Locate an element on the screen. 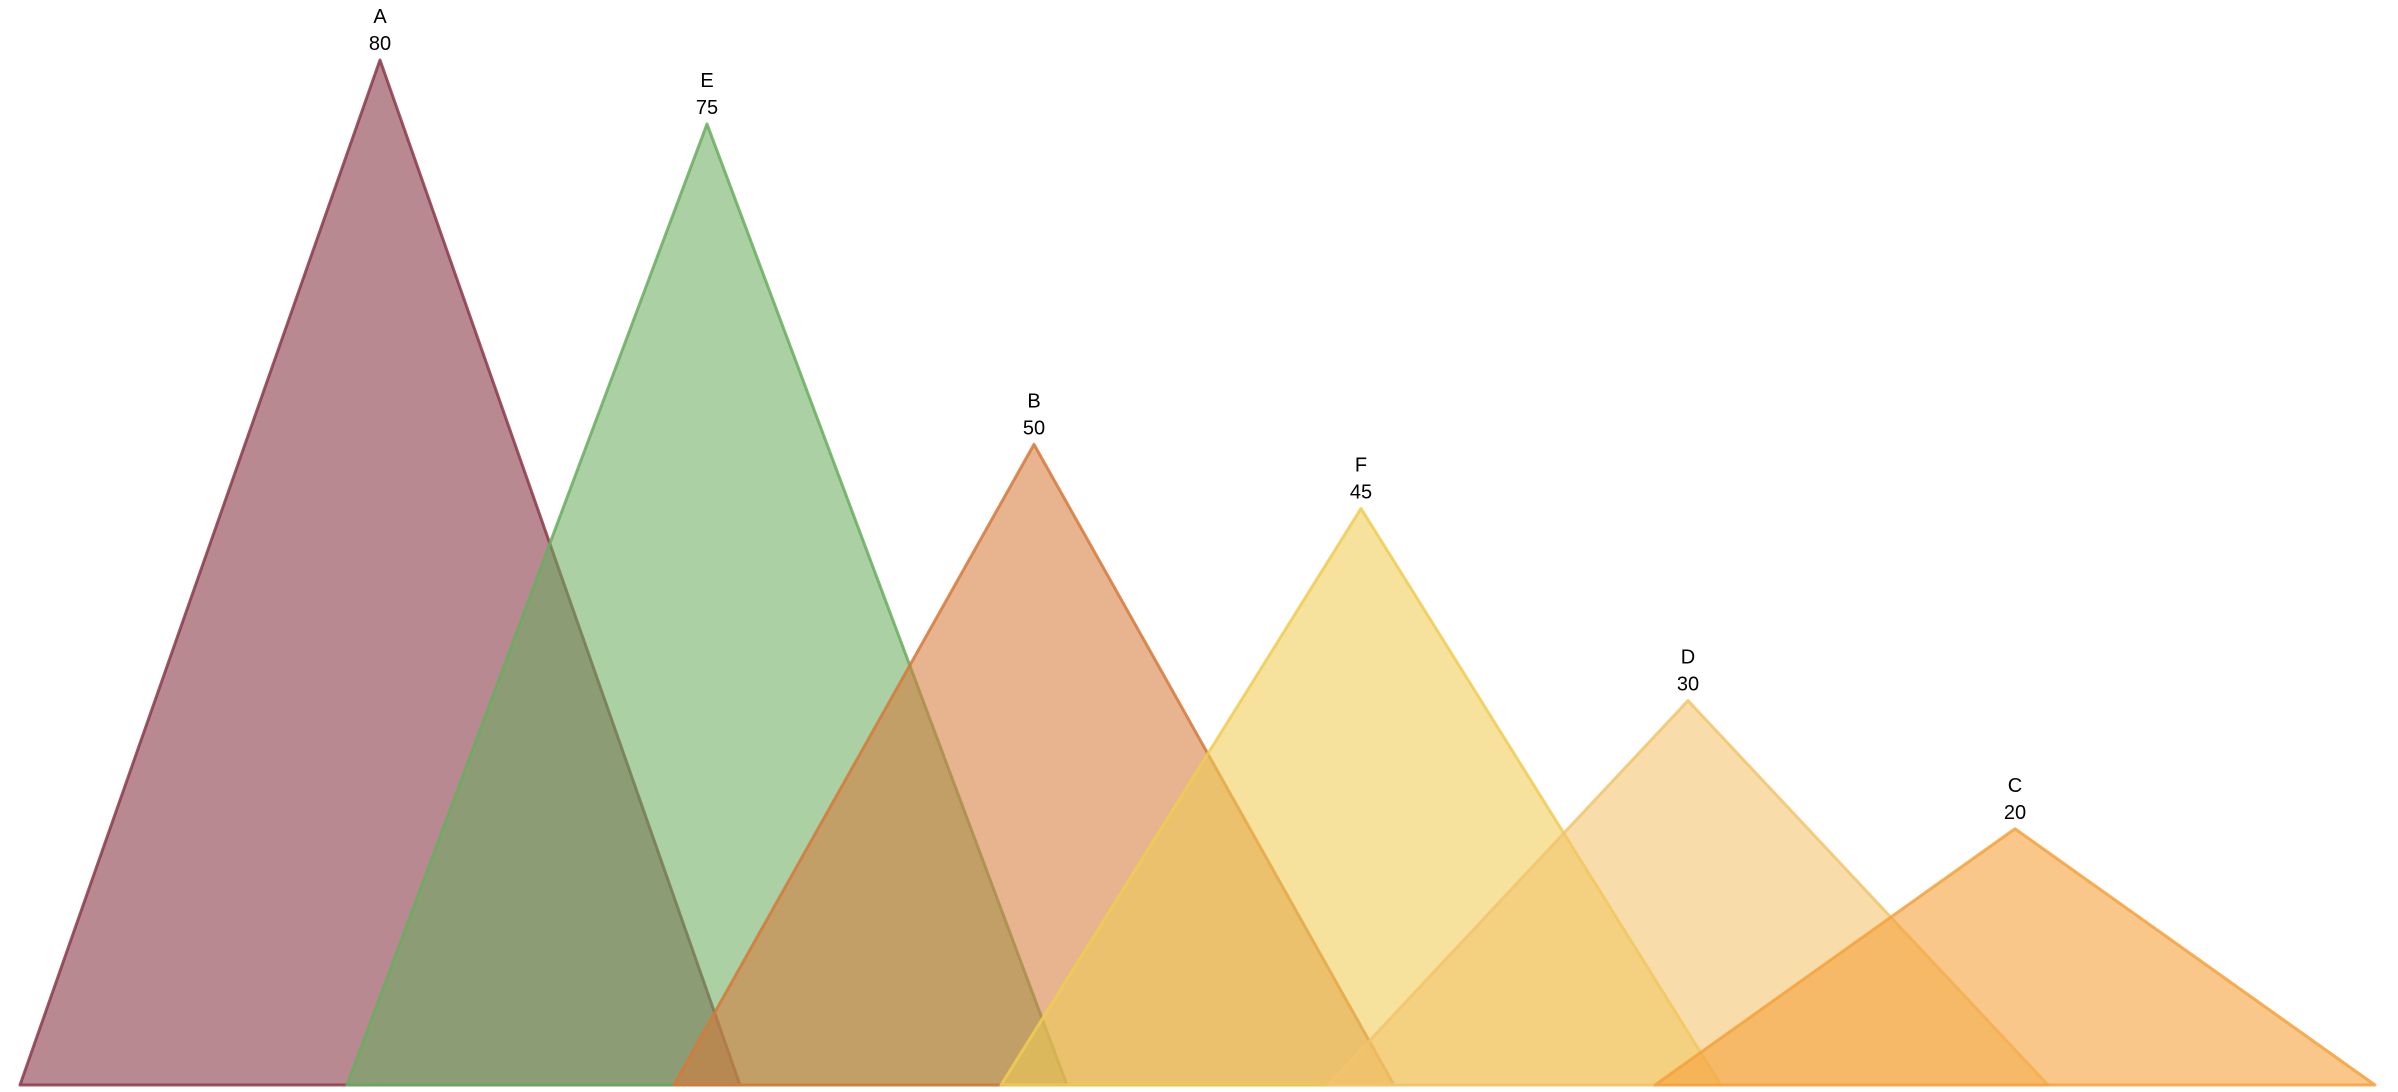  value-label-d: 30 is located at coordinates (1688, 685).